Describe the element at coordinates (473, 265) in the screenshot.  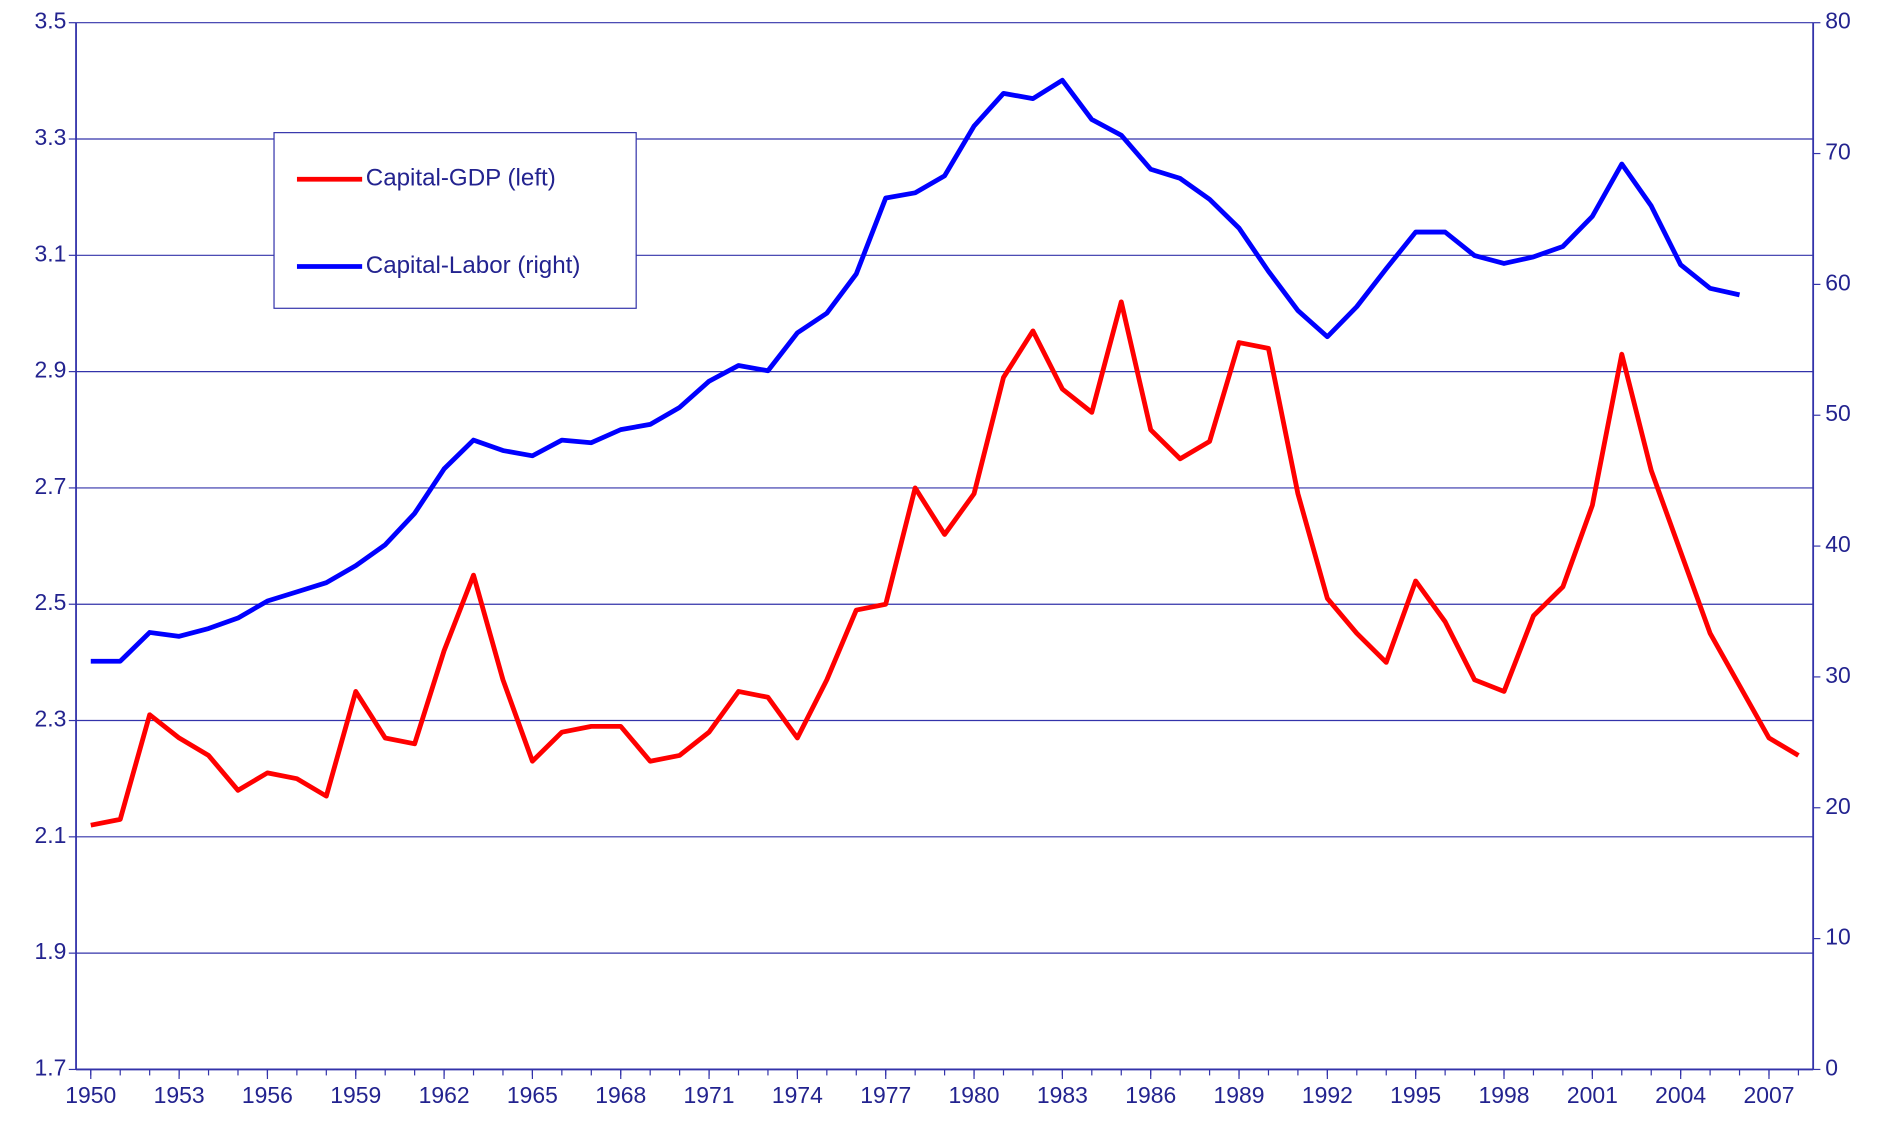
I see `legend-label: Capital-Labor (right)` at that location.